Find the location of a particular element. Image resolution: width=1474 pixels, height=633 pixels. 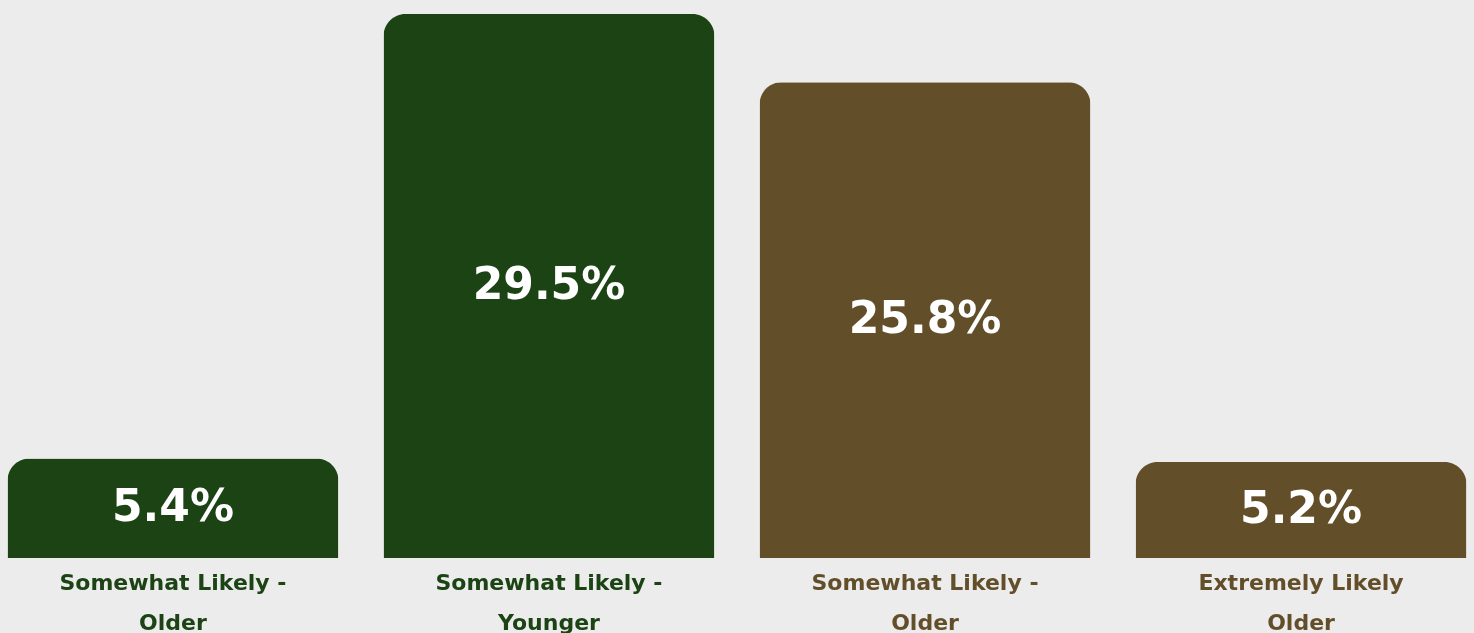

x-tick-label: Extremely Likely Older is located at coordinates (1301, 601).